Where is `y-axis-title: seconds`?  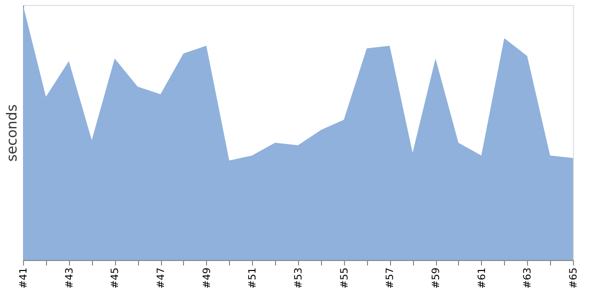 y-axis-title: seconds is located at coordinates (12, 133).